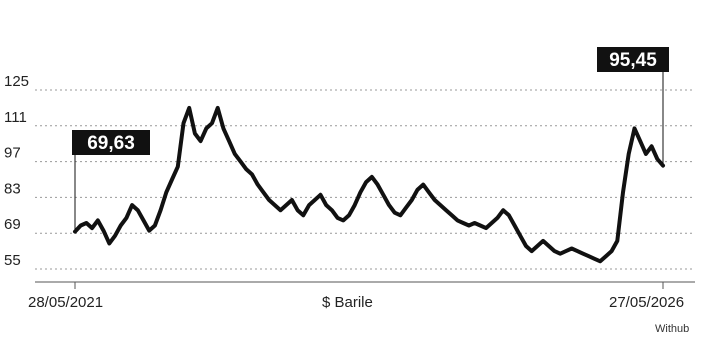 The width and height of the screenshot is (707, 340). Describe the element at coordinates (15, 117) in the screenshot. I see `y-tick-label: 111` at that location.